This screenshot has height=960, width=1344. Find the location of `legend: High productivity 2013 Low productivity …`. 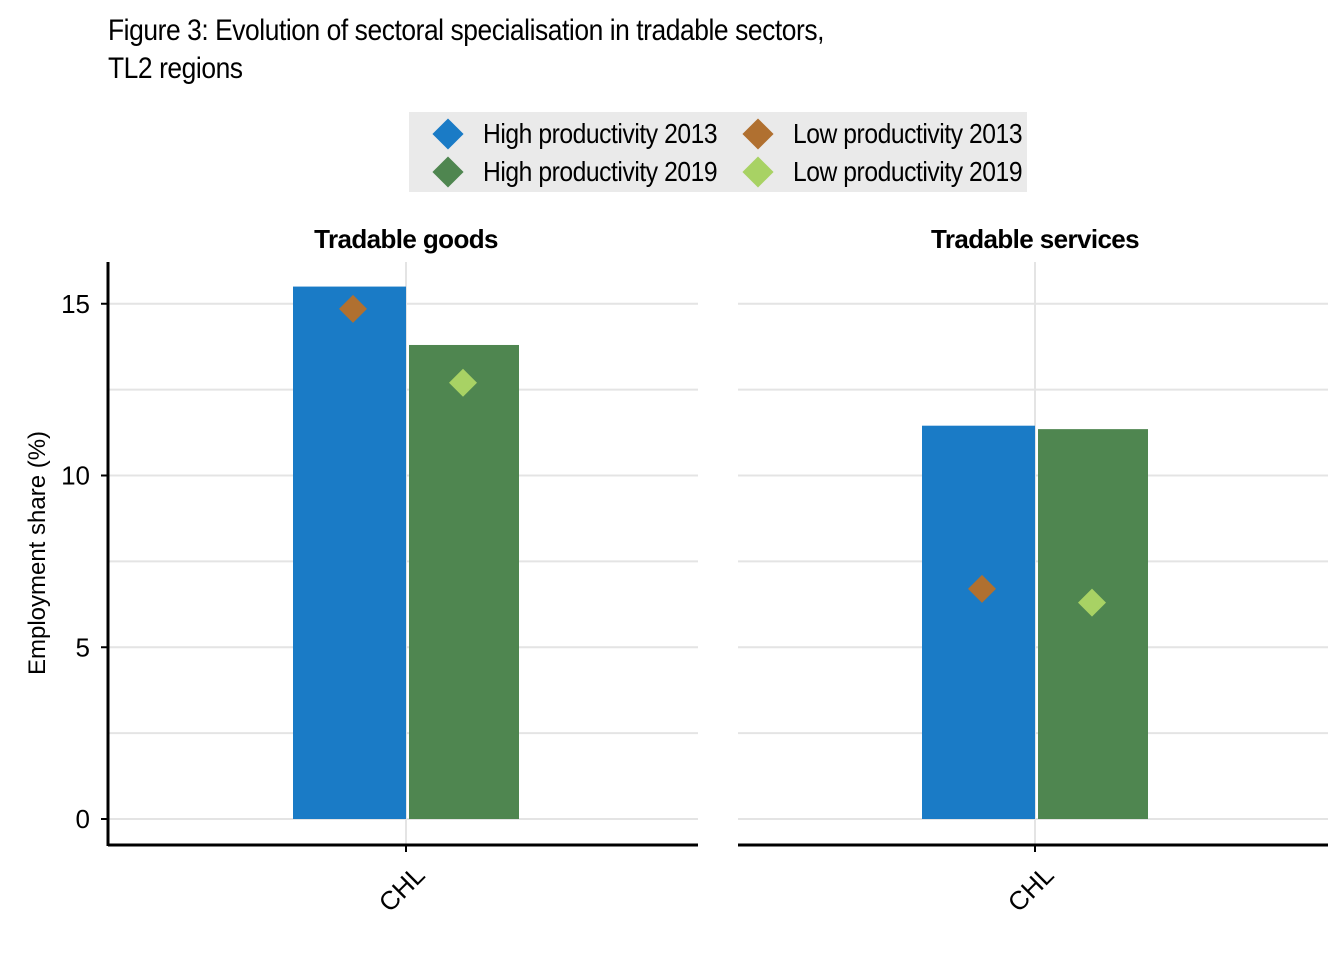

legend: High productivity 2013 Low productivity … is located at coordinates (718, 152).